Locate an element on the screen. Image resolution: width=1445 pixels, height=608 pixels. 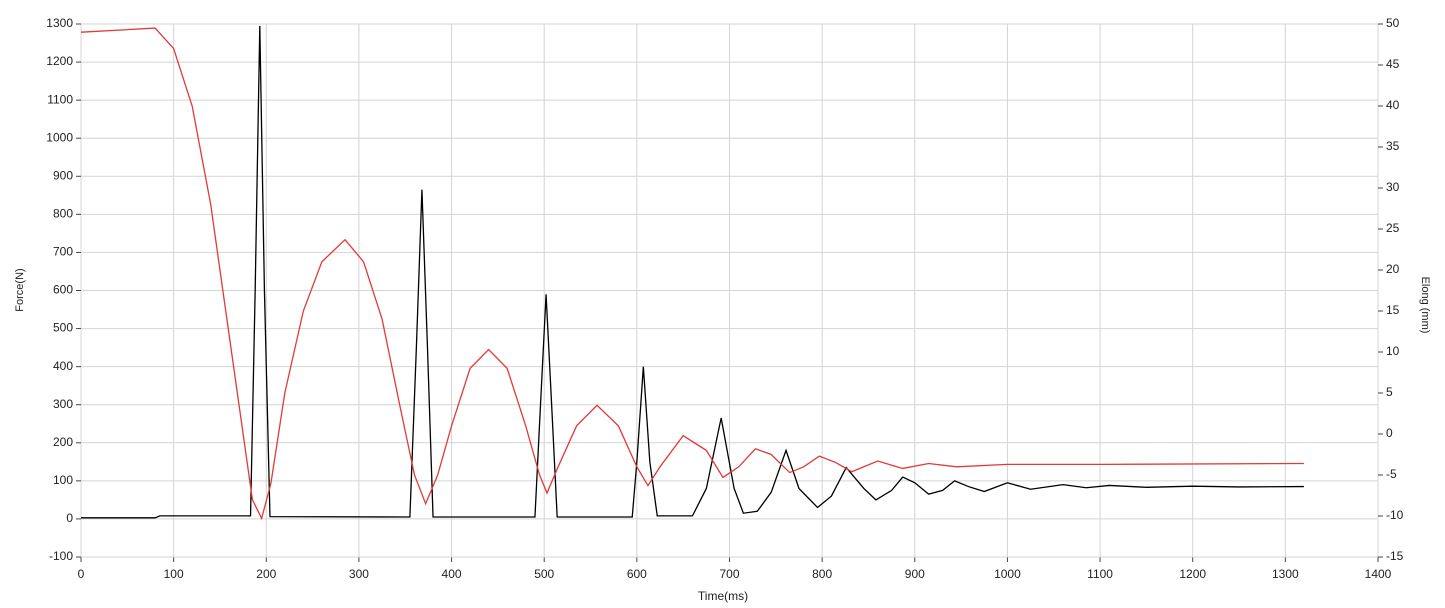
y-axis-title: Force(N) is located at coordinates (20, 289).